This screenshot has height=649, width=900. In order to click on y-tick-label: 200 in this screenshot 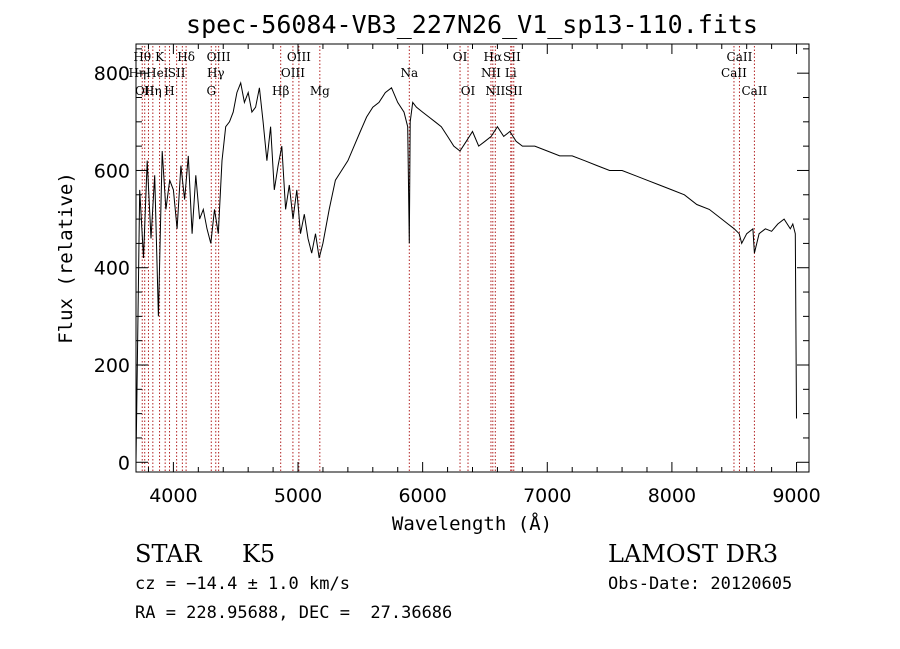, I will do `click(112, 366)`.